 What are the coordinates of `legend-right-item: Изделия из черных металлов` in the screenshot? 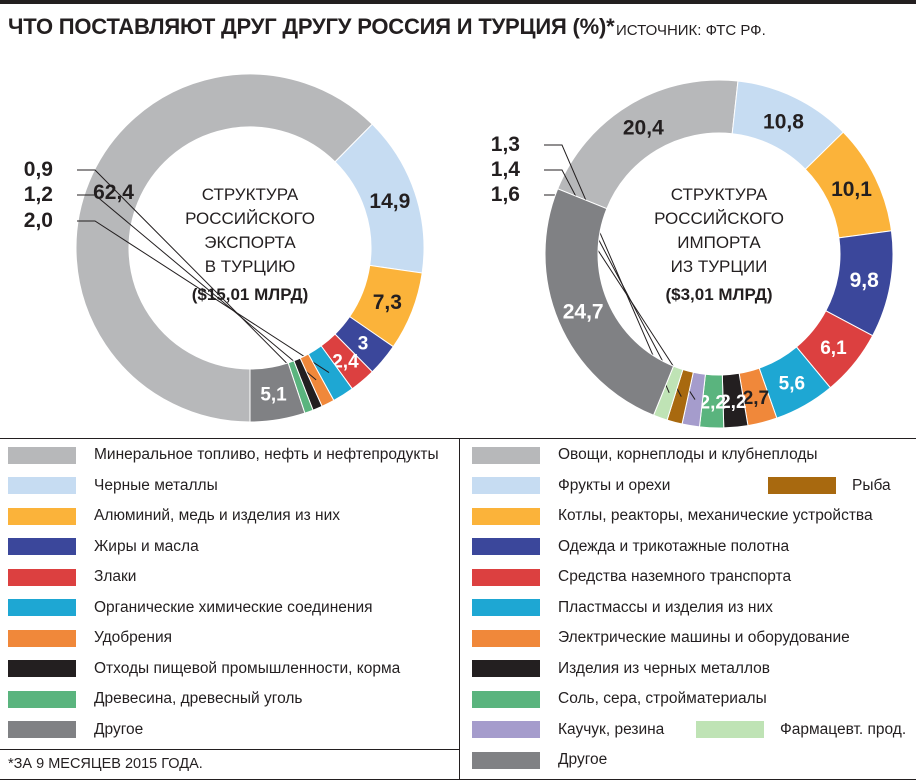 It's located at (621, 669).